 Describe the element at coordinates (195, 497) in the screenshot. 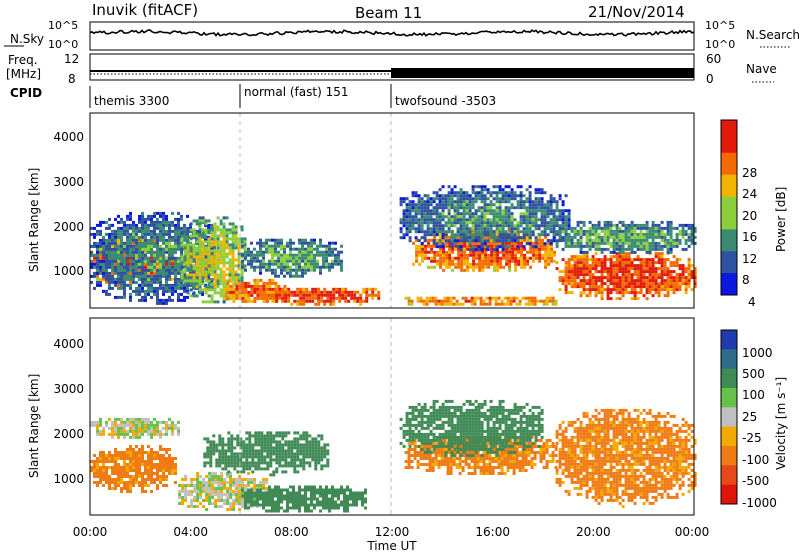

I see `velocity-cell-f2` at that location.